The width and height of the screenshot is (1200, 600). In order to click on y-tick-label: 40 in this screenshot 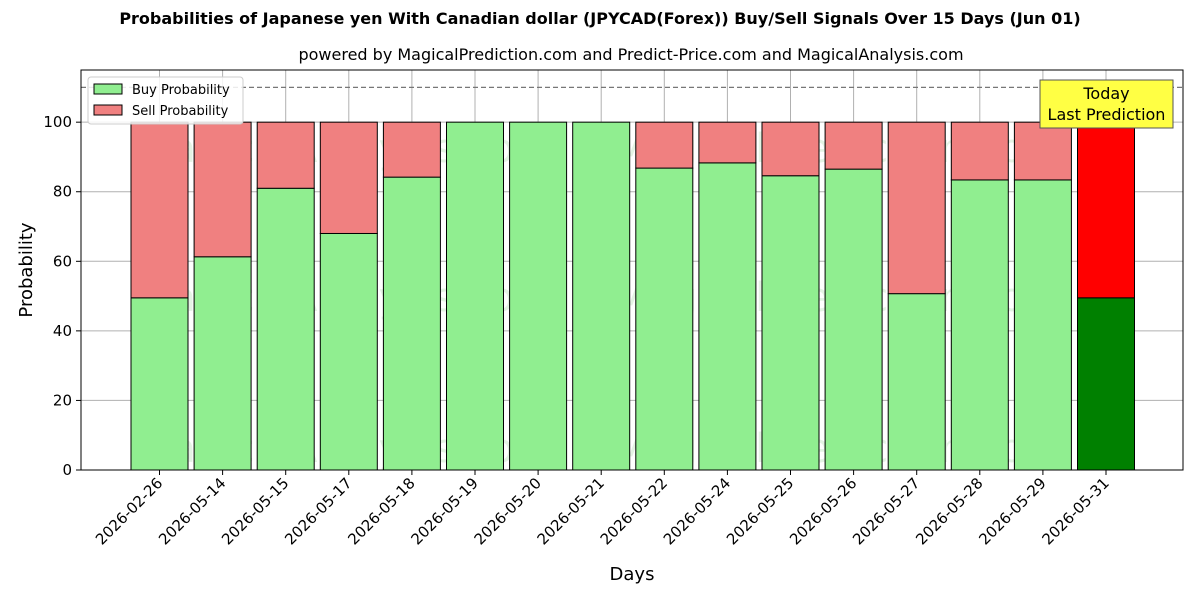, I will do `click(62, 331)`.